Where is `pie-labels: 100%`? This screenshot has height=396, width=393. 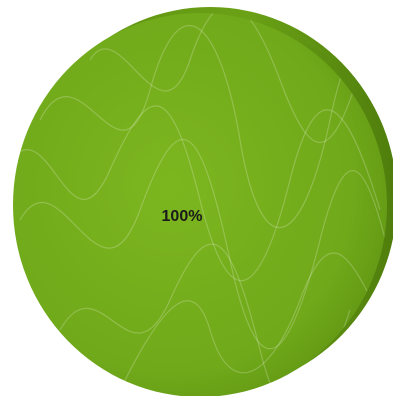 pie-labels: 100% is located at coordinates (182, 216).